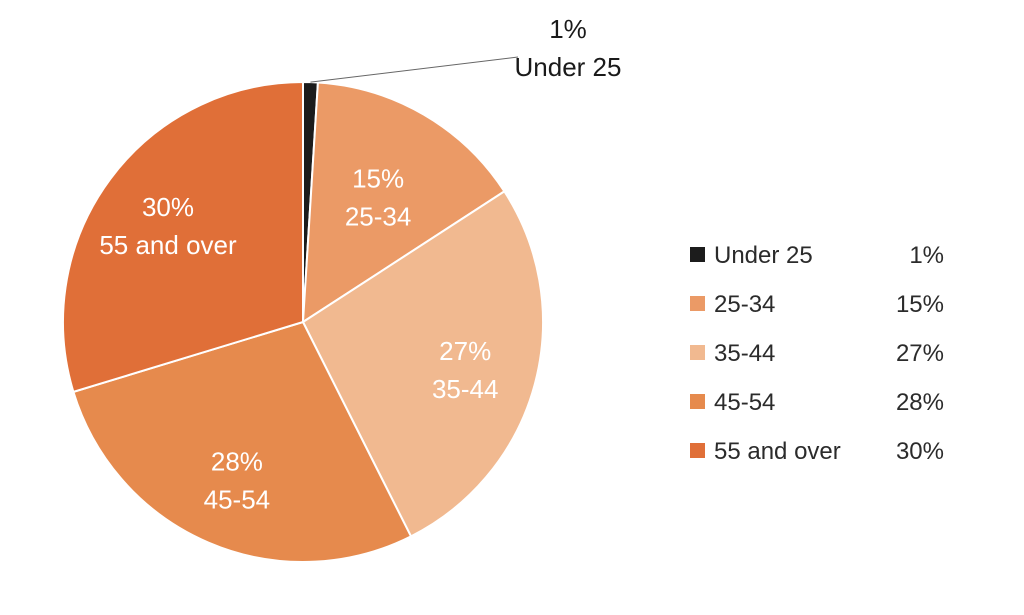 This screenshot has height=615, width=1024. I want to click on slice-category-label-25-34: 25-34, so click(378, 217).